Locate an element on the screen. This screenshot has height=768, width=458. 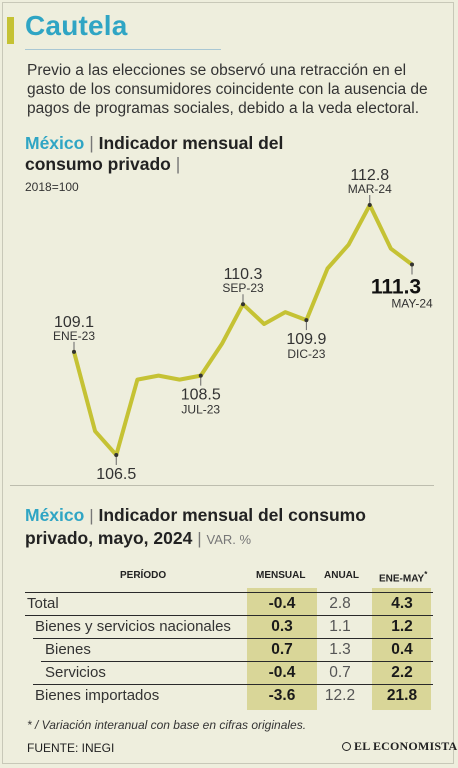
chart-heading-title: Indicador mensual del consumo privado is located at coordinates (154, 153).